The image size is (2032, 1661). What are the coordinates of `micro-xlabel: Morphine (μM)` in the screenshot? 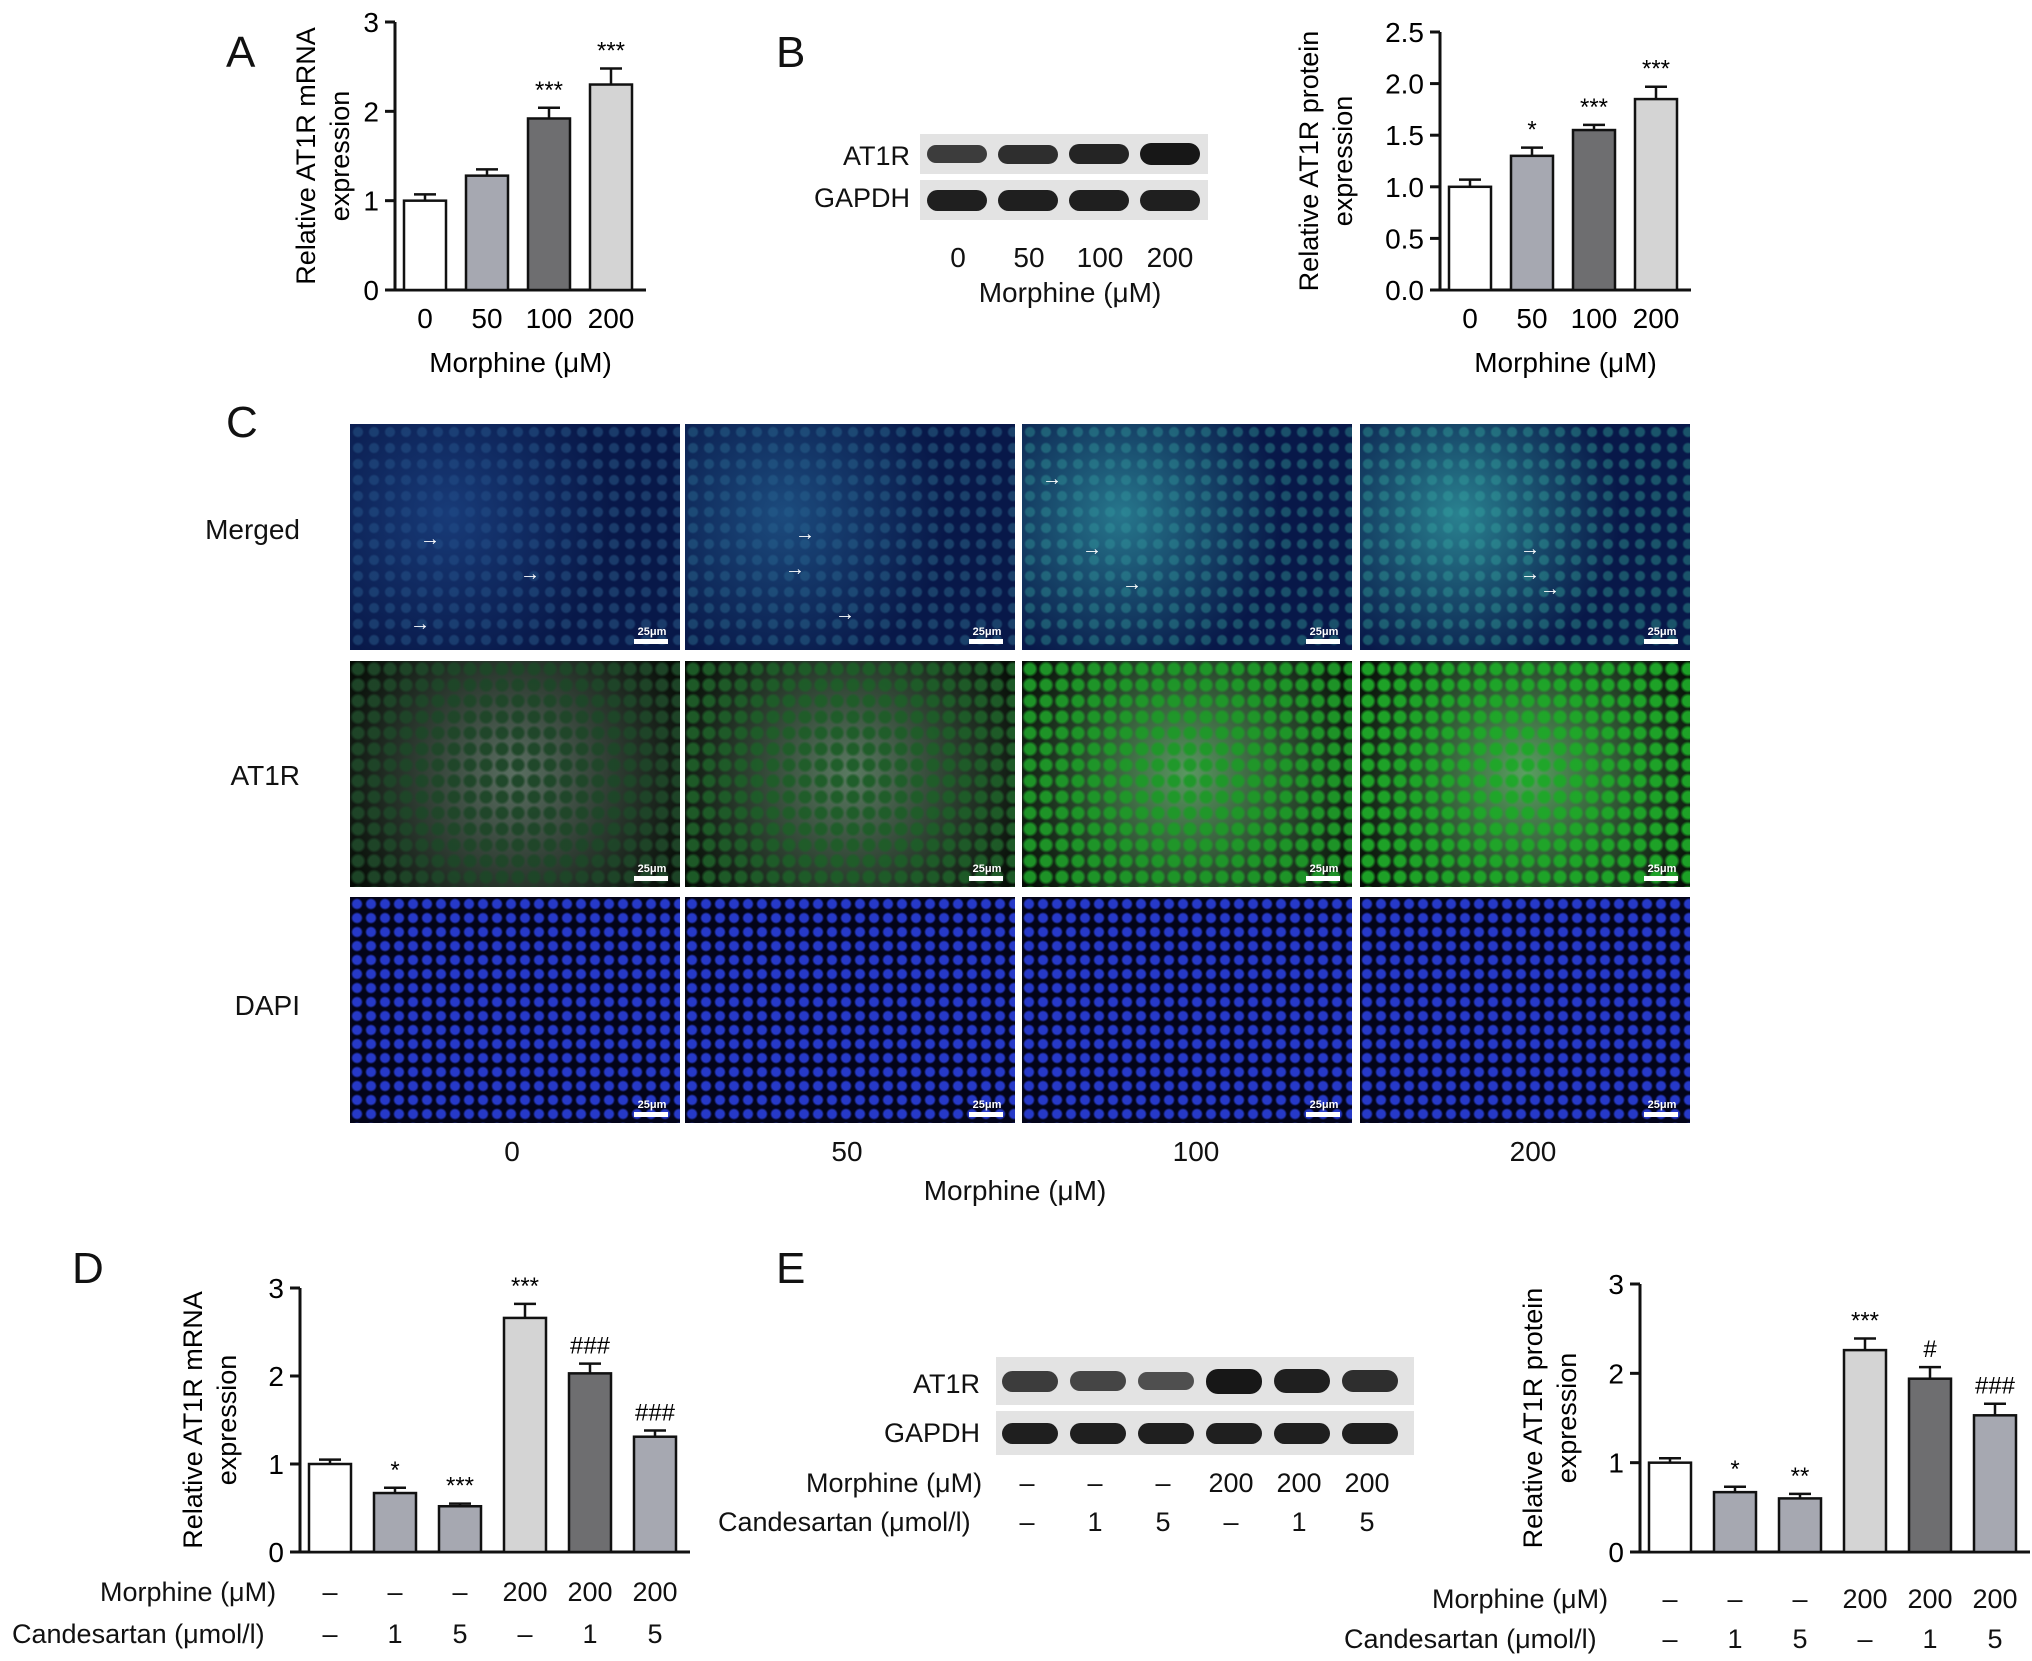 It's located at (1015, 1190).